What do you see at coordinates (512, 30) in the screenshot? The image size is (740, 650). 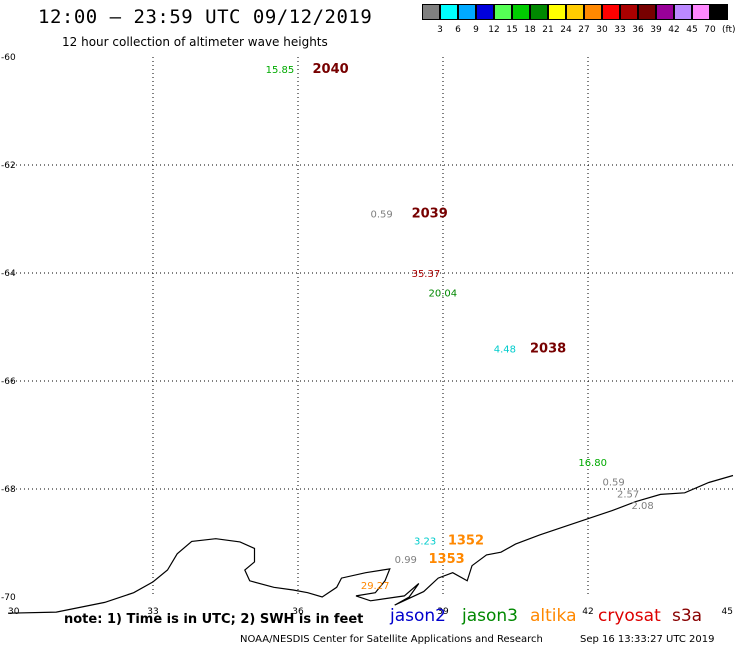 I see `color-scale-label: 15` at bounding box center [512, 30].